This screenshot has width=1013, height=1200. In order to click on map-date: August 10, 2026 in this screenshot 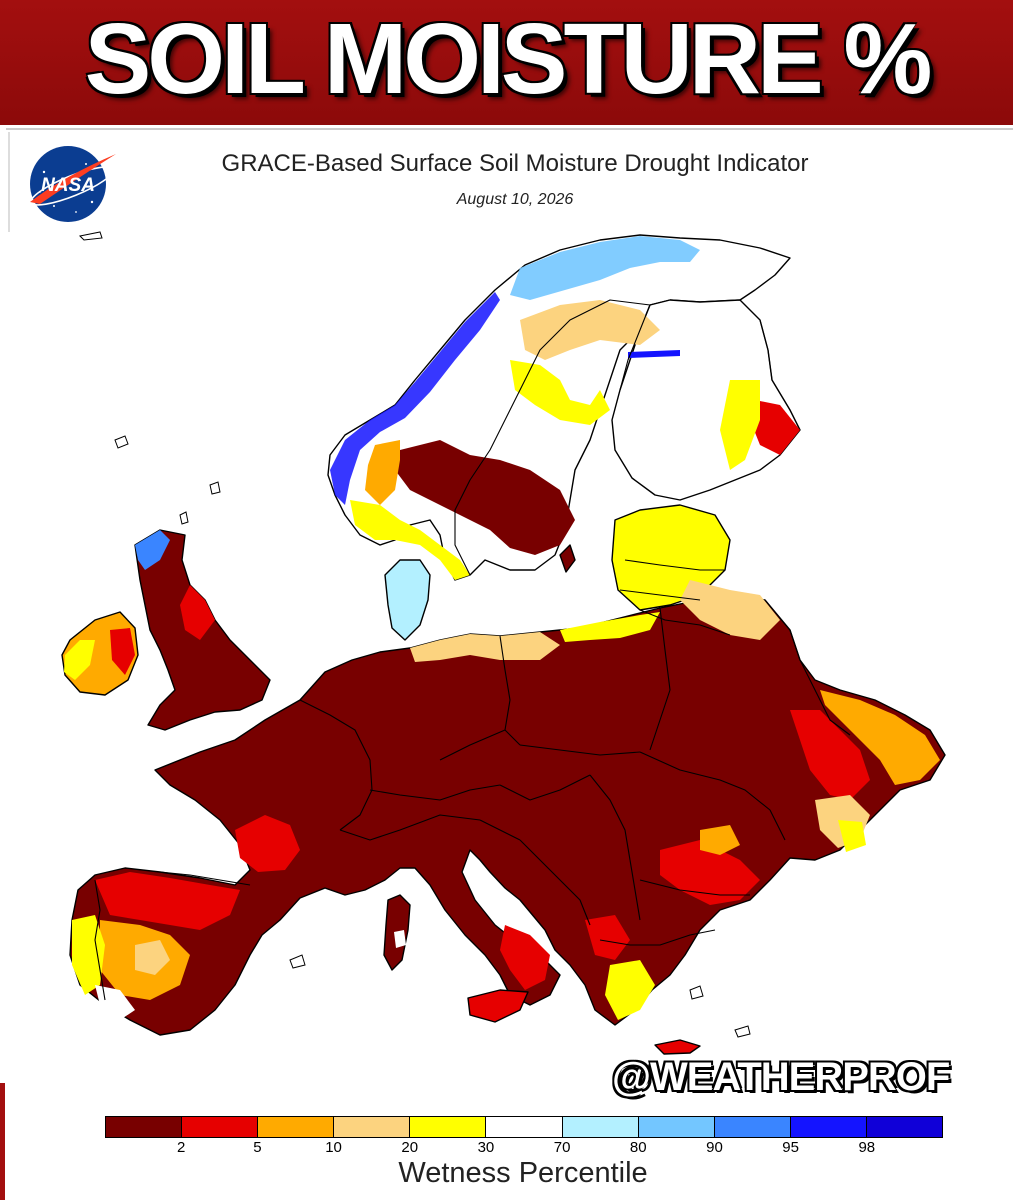, I will do `click(515, 199)`.